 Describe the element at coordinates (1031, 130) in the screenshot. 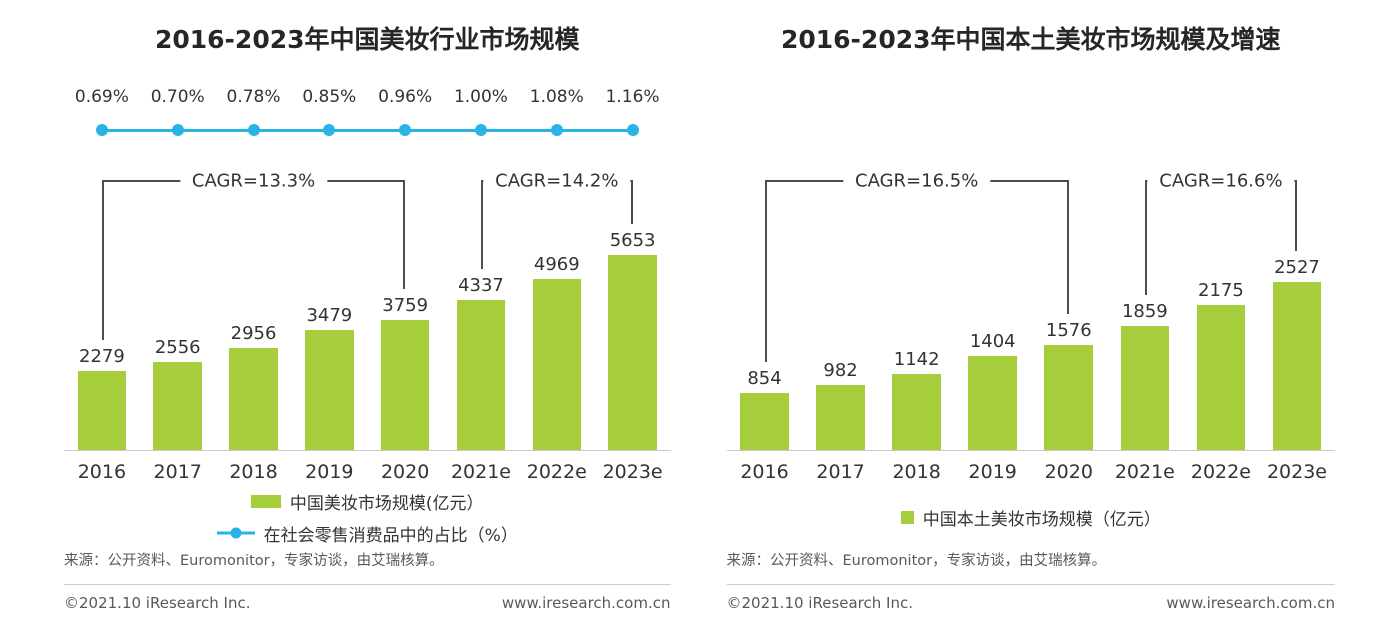

I see `ratio-line-series` at that location.